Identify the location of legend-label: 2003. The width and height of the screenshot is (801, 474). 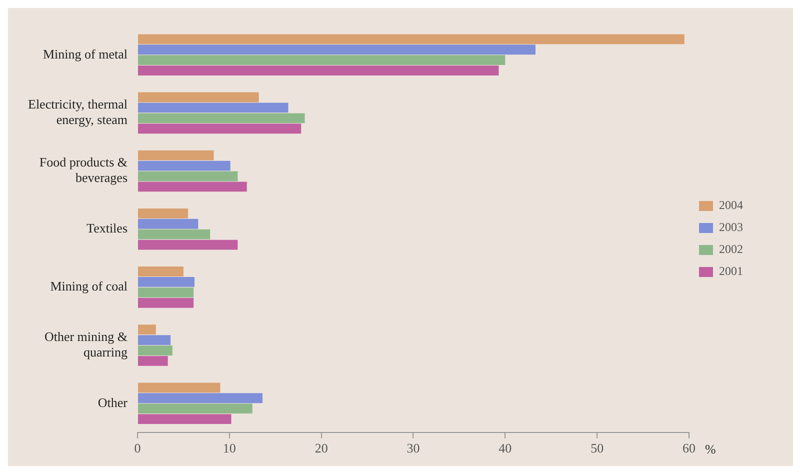
(731, 227).